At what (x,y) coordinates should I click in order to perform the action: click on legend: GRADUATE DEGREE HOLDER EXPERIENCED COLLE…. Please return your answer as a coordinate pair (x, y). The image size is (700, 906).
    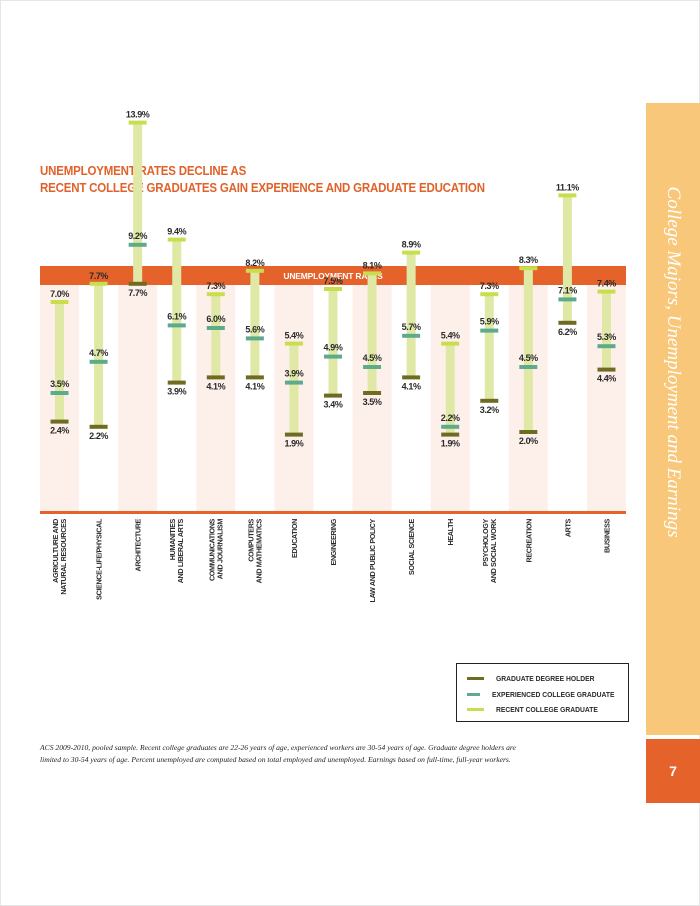
    Looking at the image, I should click on (542, 692).